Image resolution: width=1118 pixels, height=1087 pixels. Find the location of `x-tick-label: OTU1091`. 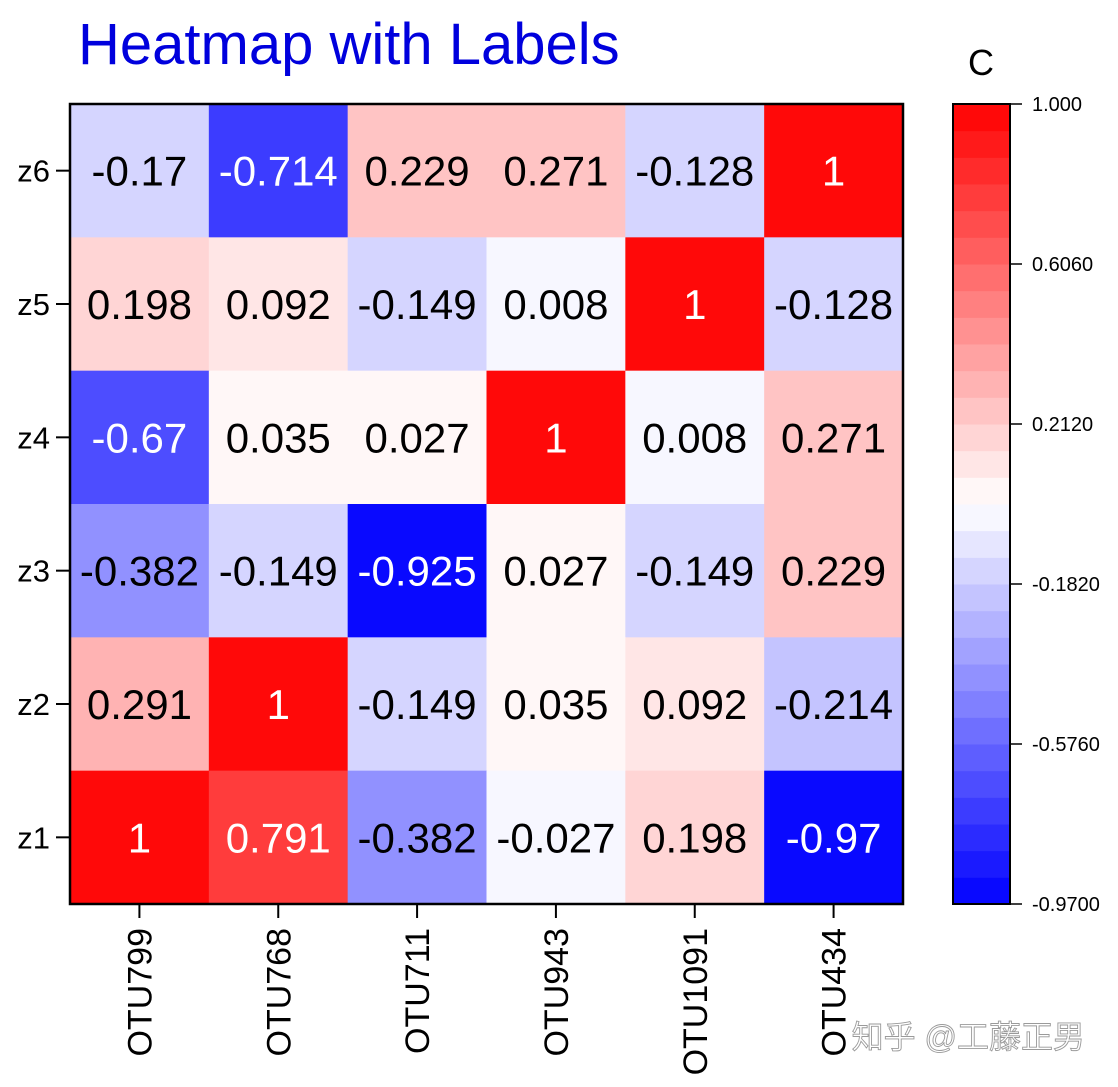

x-tick-label: OTU1091 is located at coordinates (696, 1001).